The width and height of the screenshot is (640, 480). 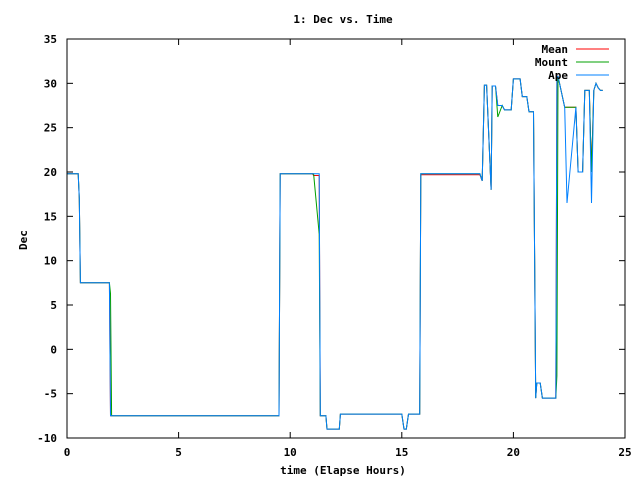 What do you see at coordinates (50, 394) in the screenshot?
I see `y-tick-label: -5` at bounding box center [50, 394].